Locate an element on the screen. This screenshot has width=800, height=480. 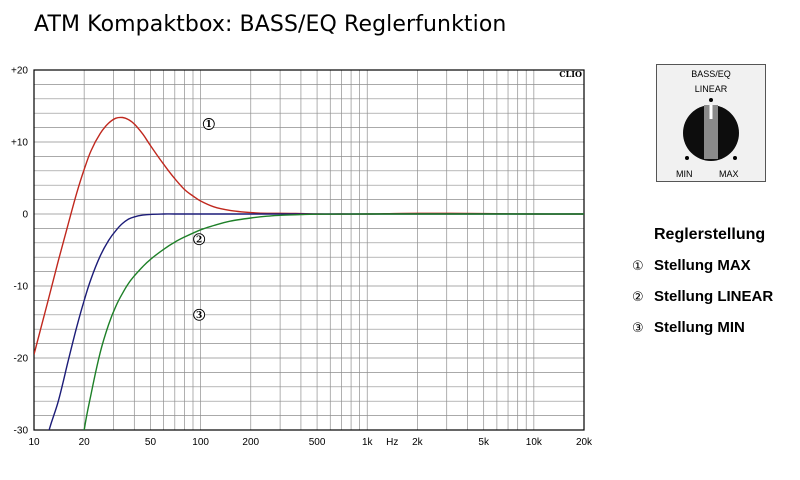
x-tick-label: 10k is located at coordinates (534, 442).